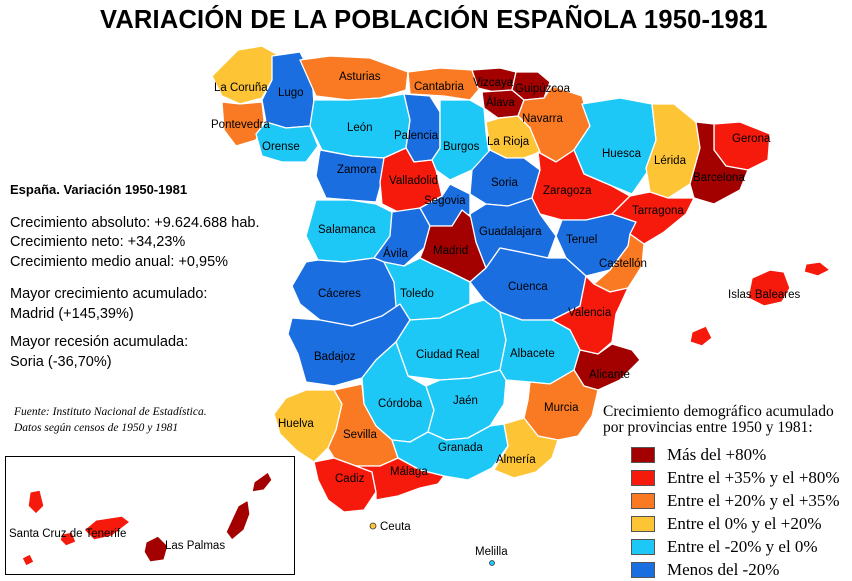 The image size is (852, 581). Describe the element at coordinates (335, 357) in the screenshot. I see `label-badajoz: Badajoz` at that location.